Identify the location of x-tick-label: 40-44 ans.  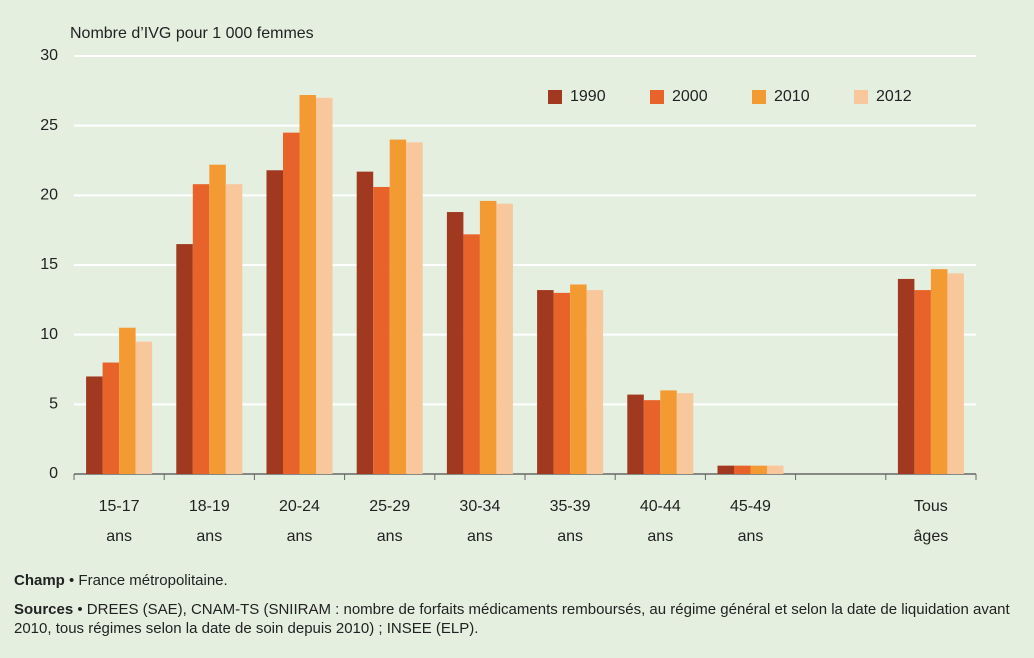
(660, 521).